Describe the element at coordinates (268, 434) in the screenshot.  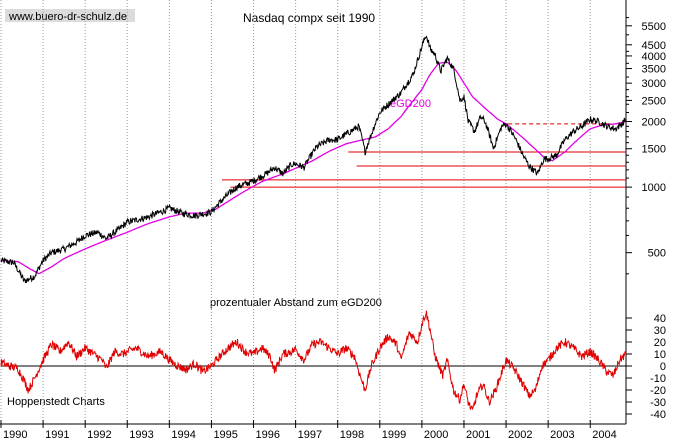
I see `x-tick-label-1996: 1996` at that location.